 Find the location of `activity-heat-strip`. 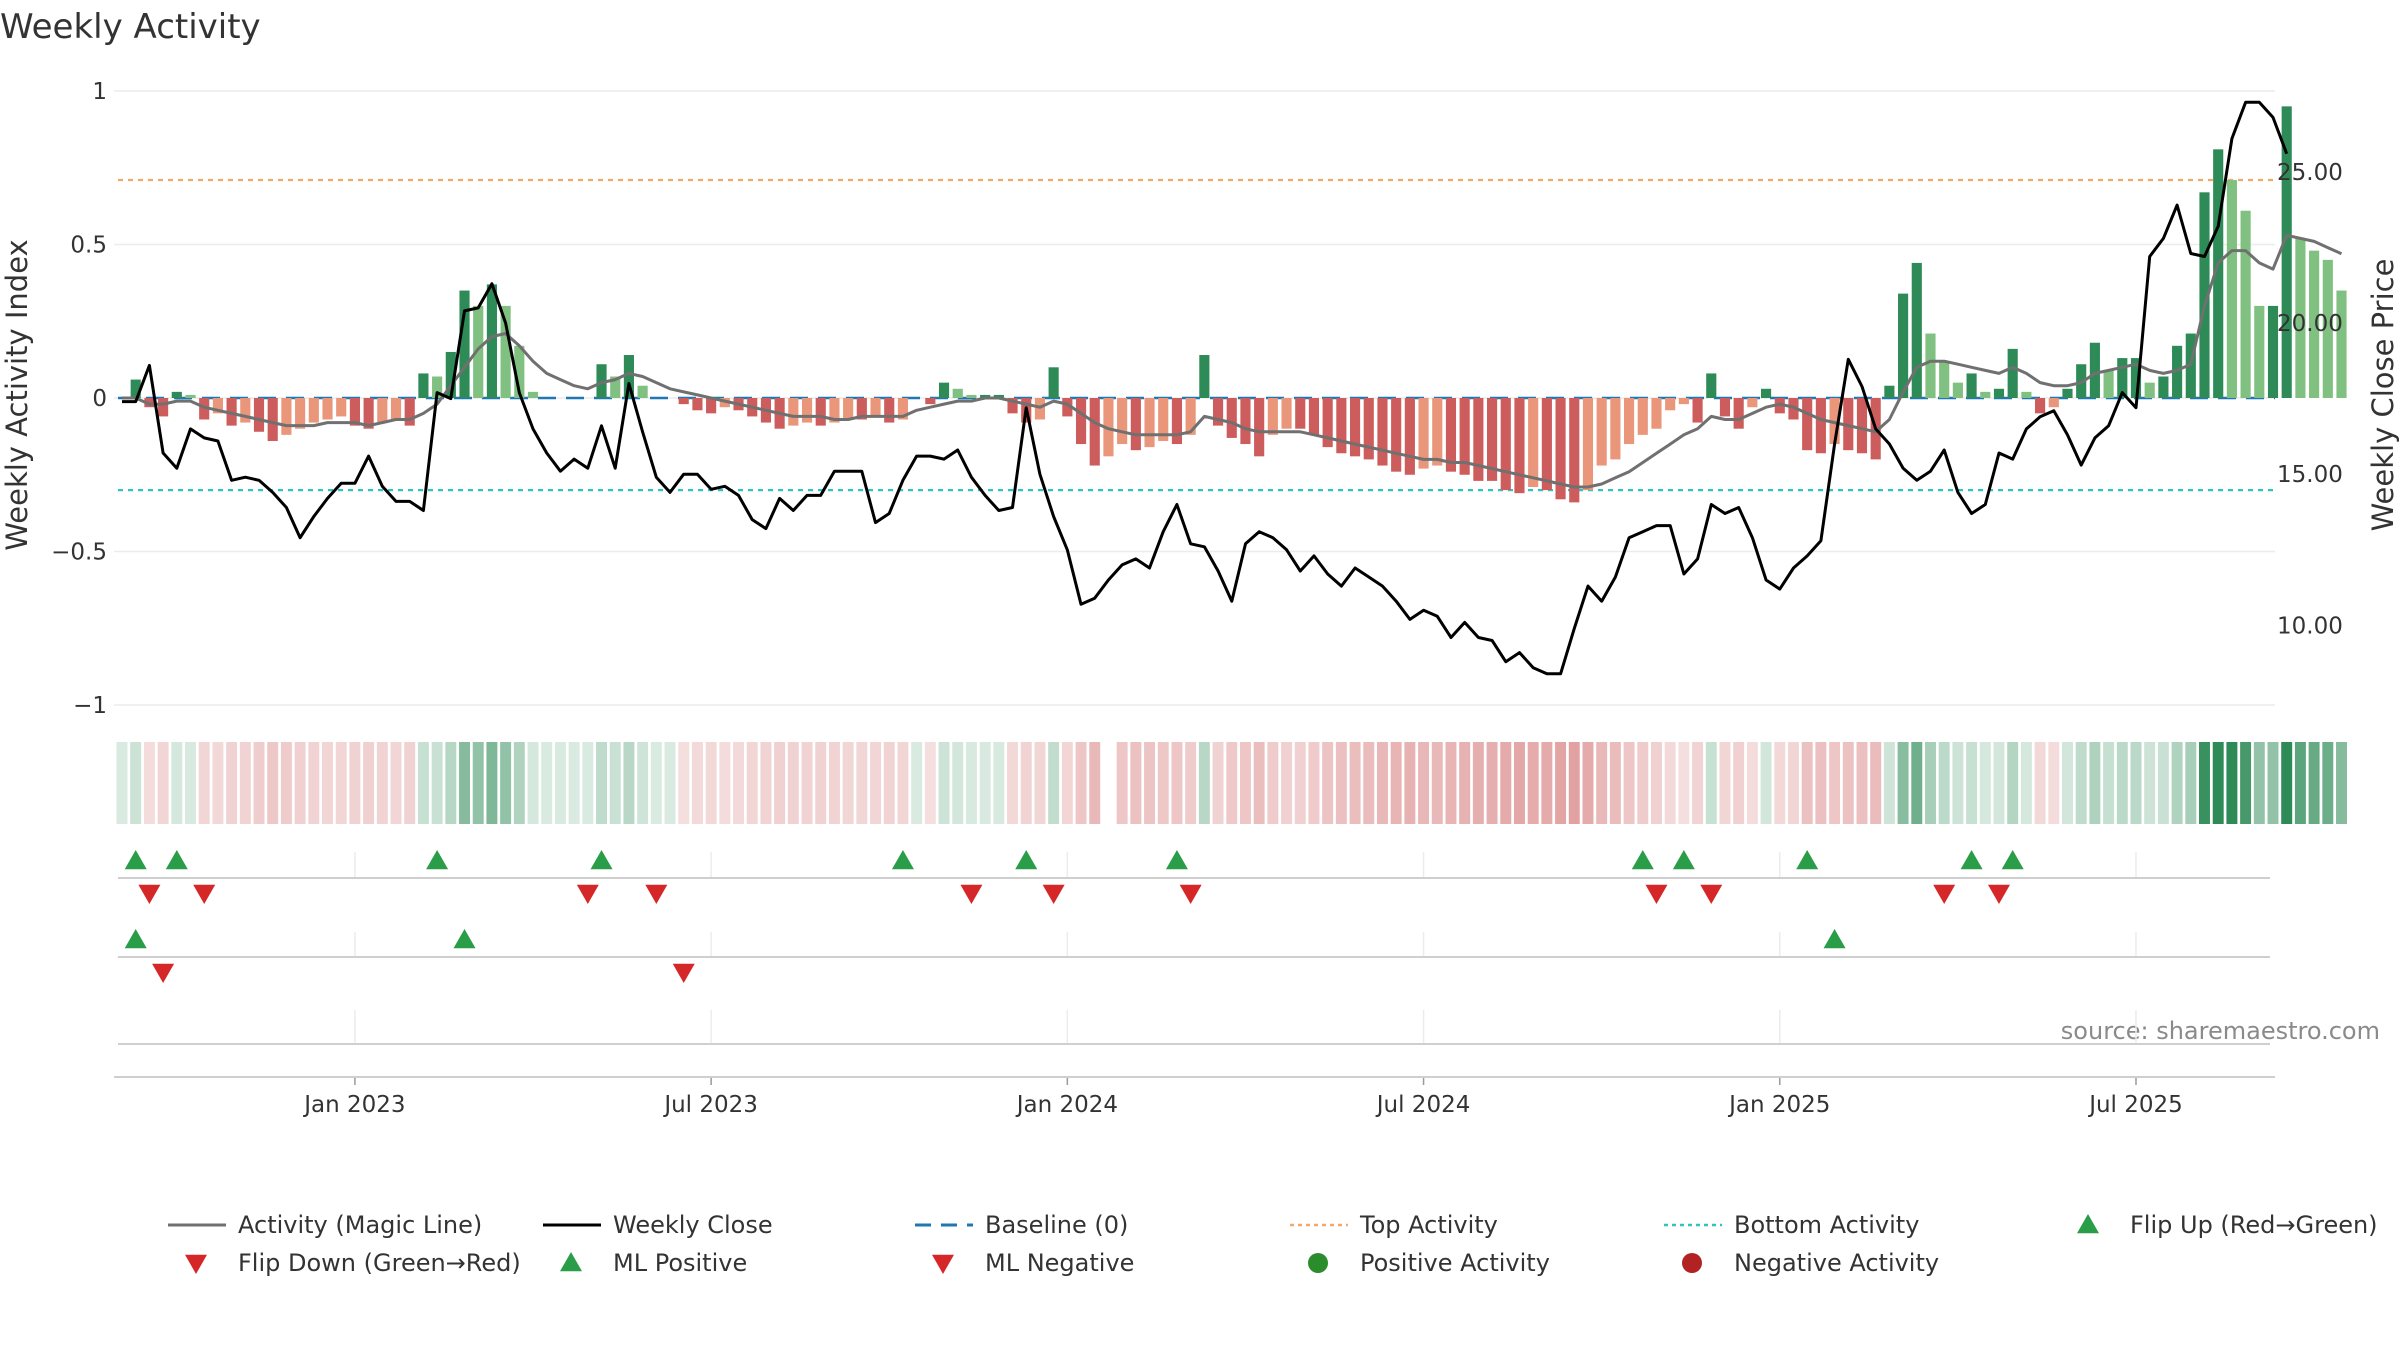

activity-heat-strip is located at coordinates (1231, 783).